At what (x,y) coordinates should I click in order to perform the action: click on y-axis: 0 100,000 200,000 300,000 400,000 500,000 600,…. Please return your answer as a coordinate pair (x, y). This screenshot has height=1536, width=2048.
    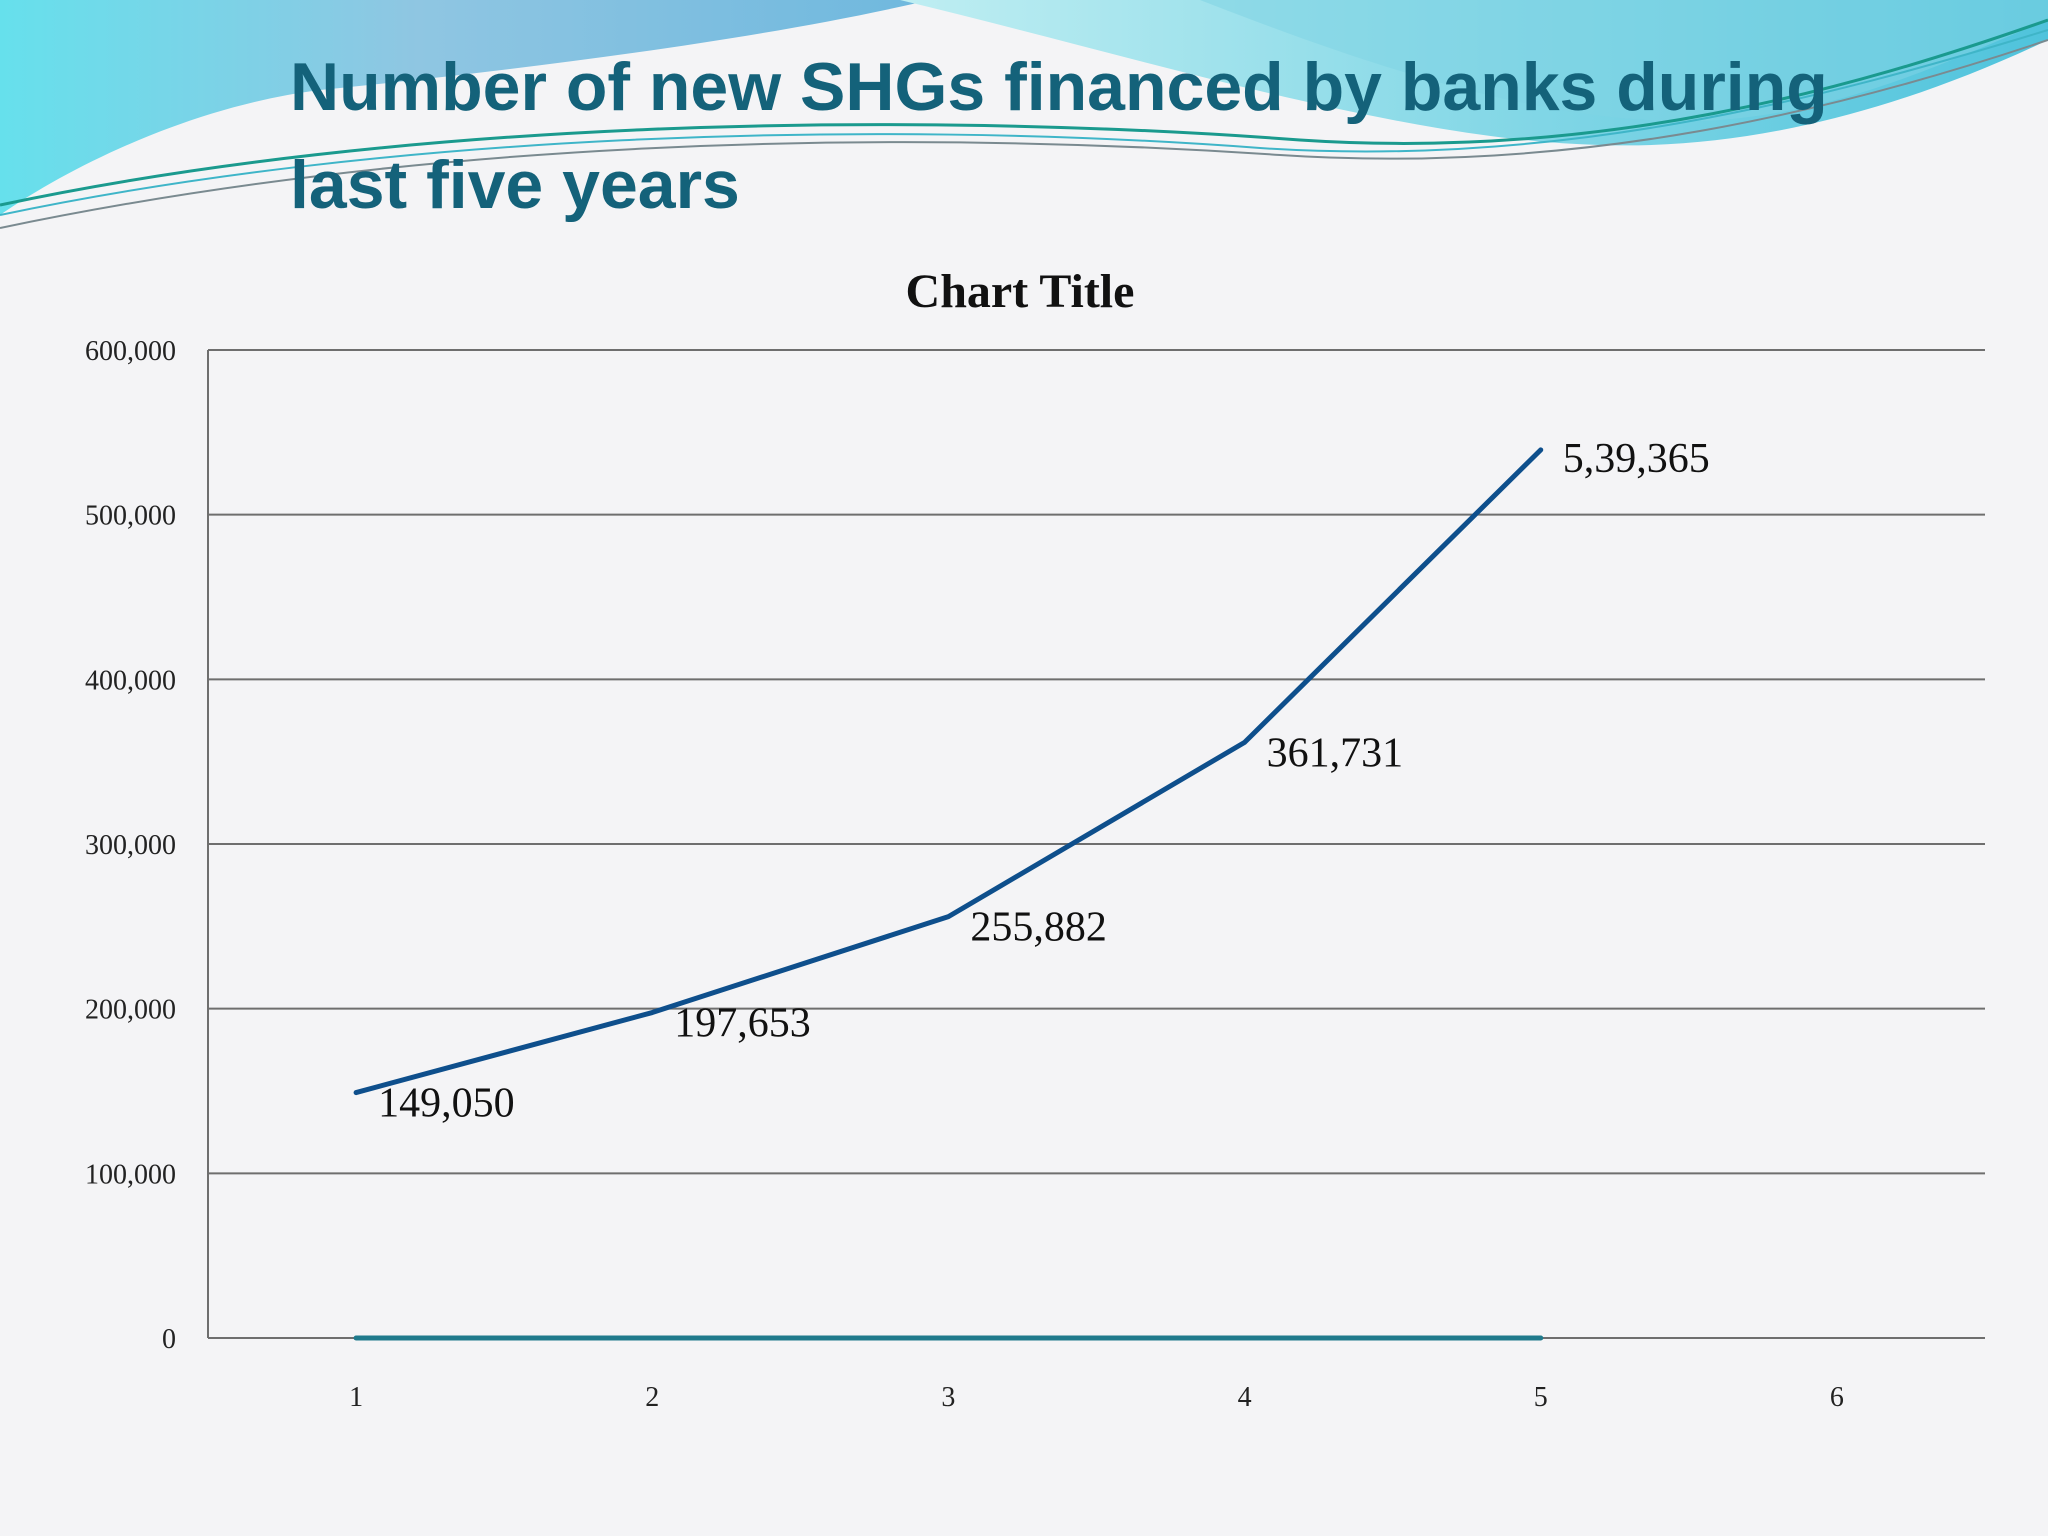
    Looking at the image, I should click on (147, 845).